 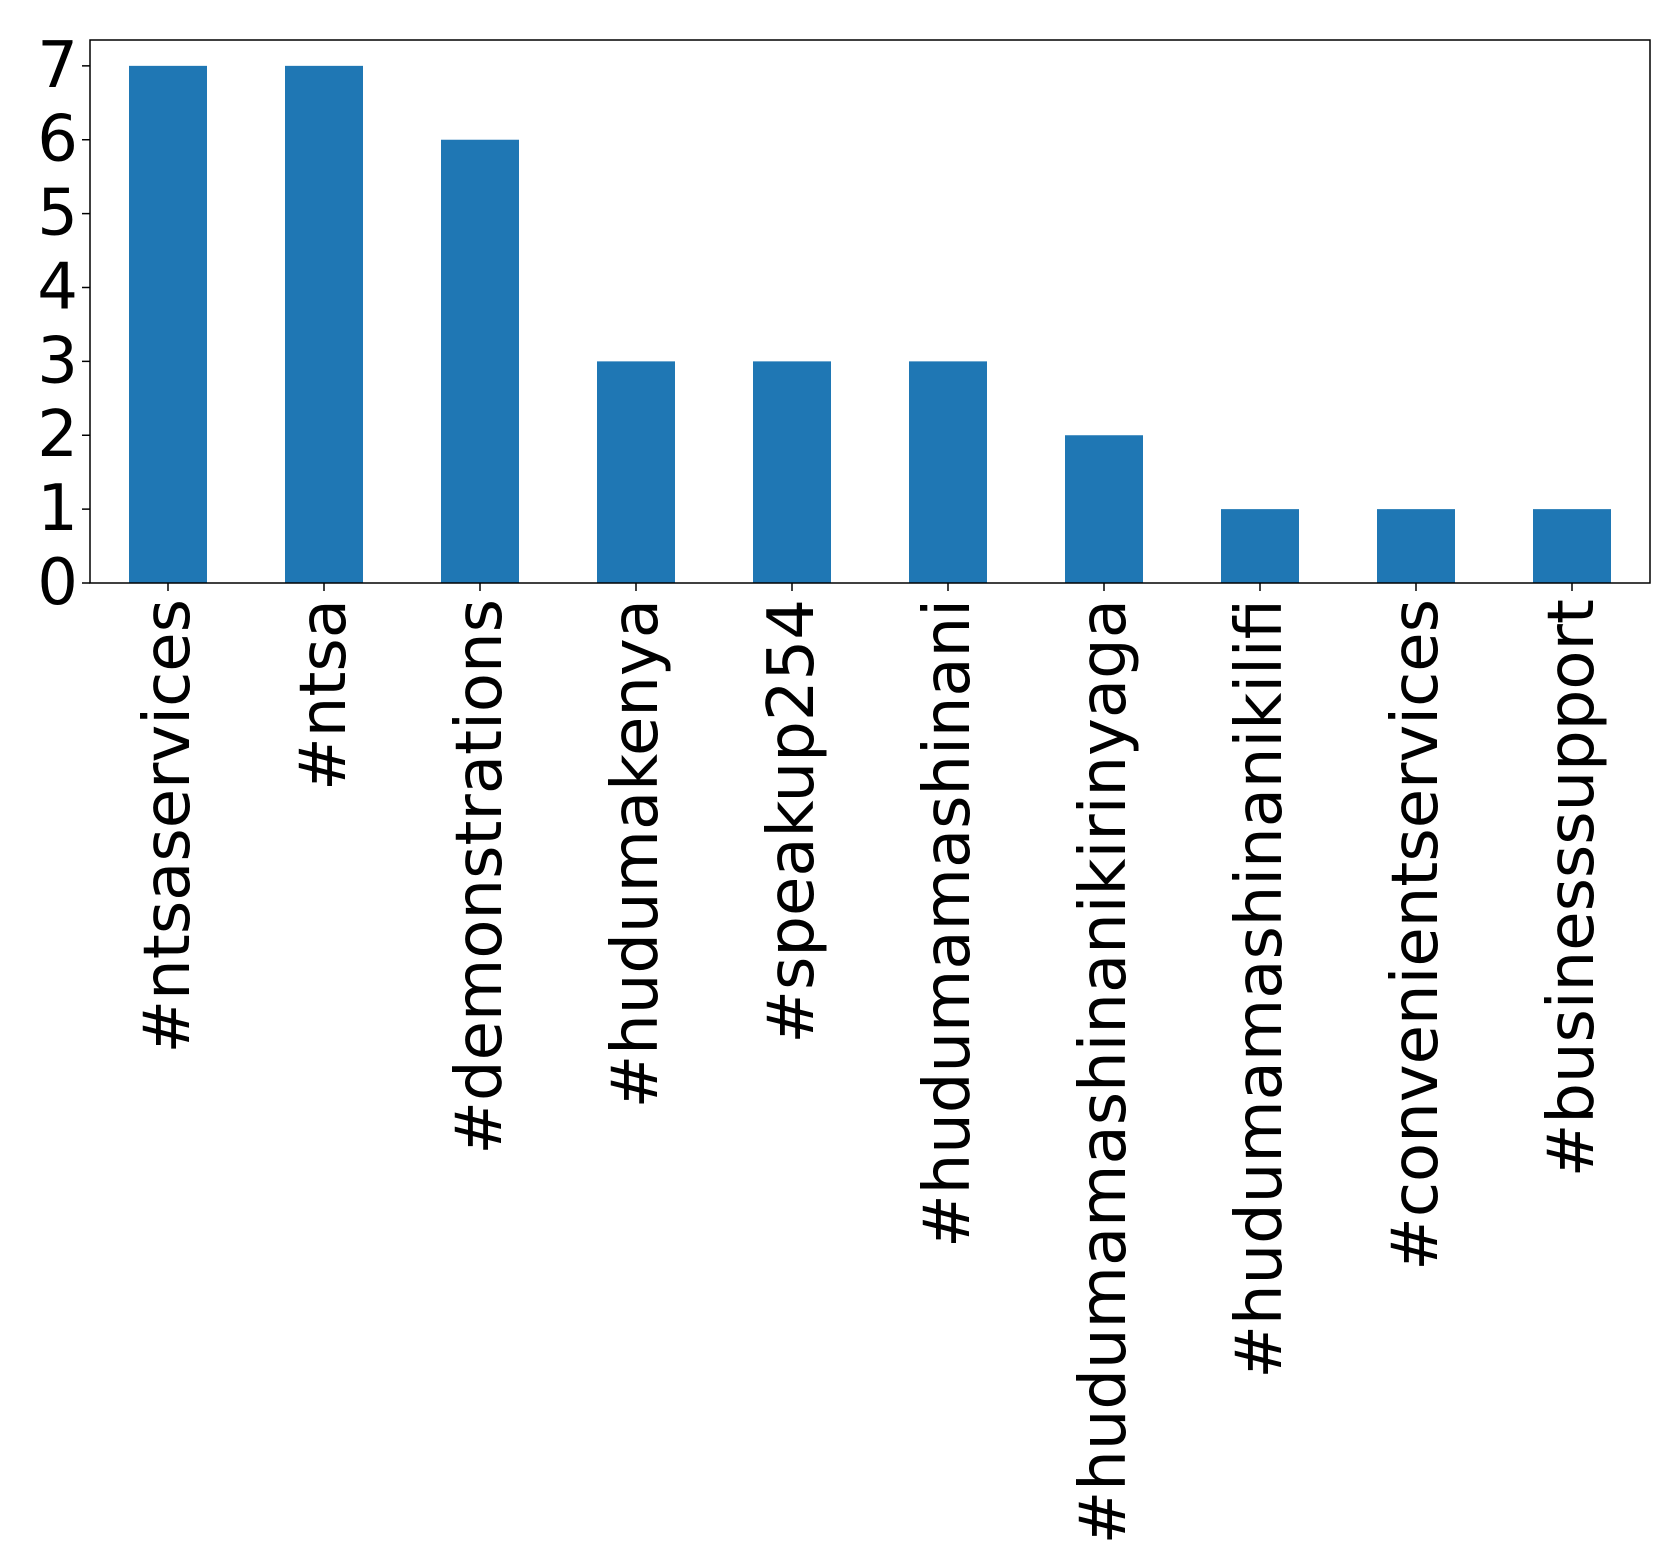 I want to click on y-tick-label: 2, so click(x=57, y=435).